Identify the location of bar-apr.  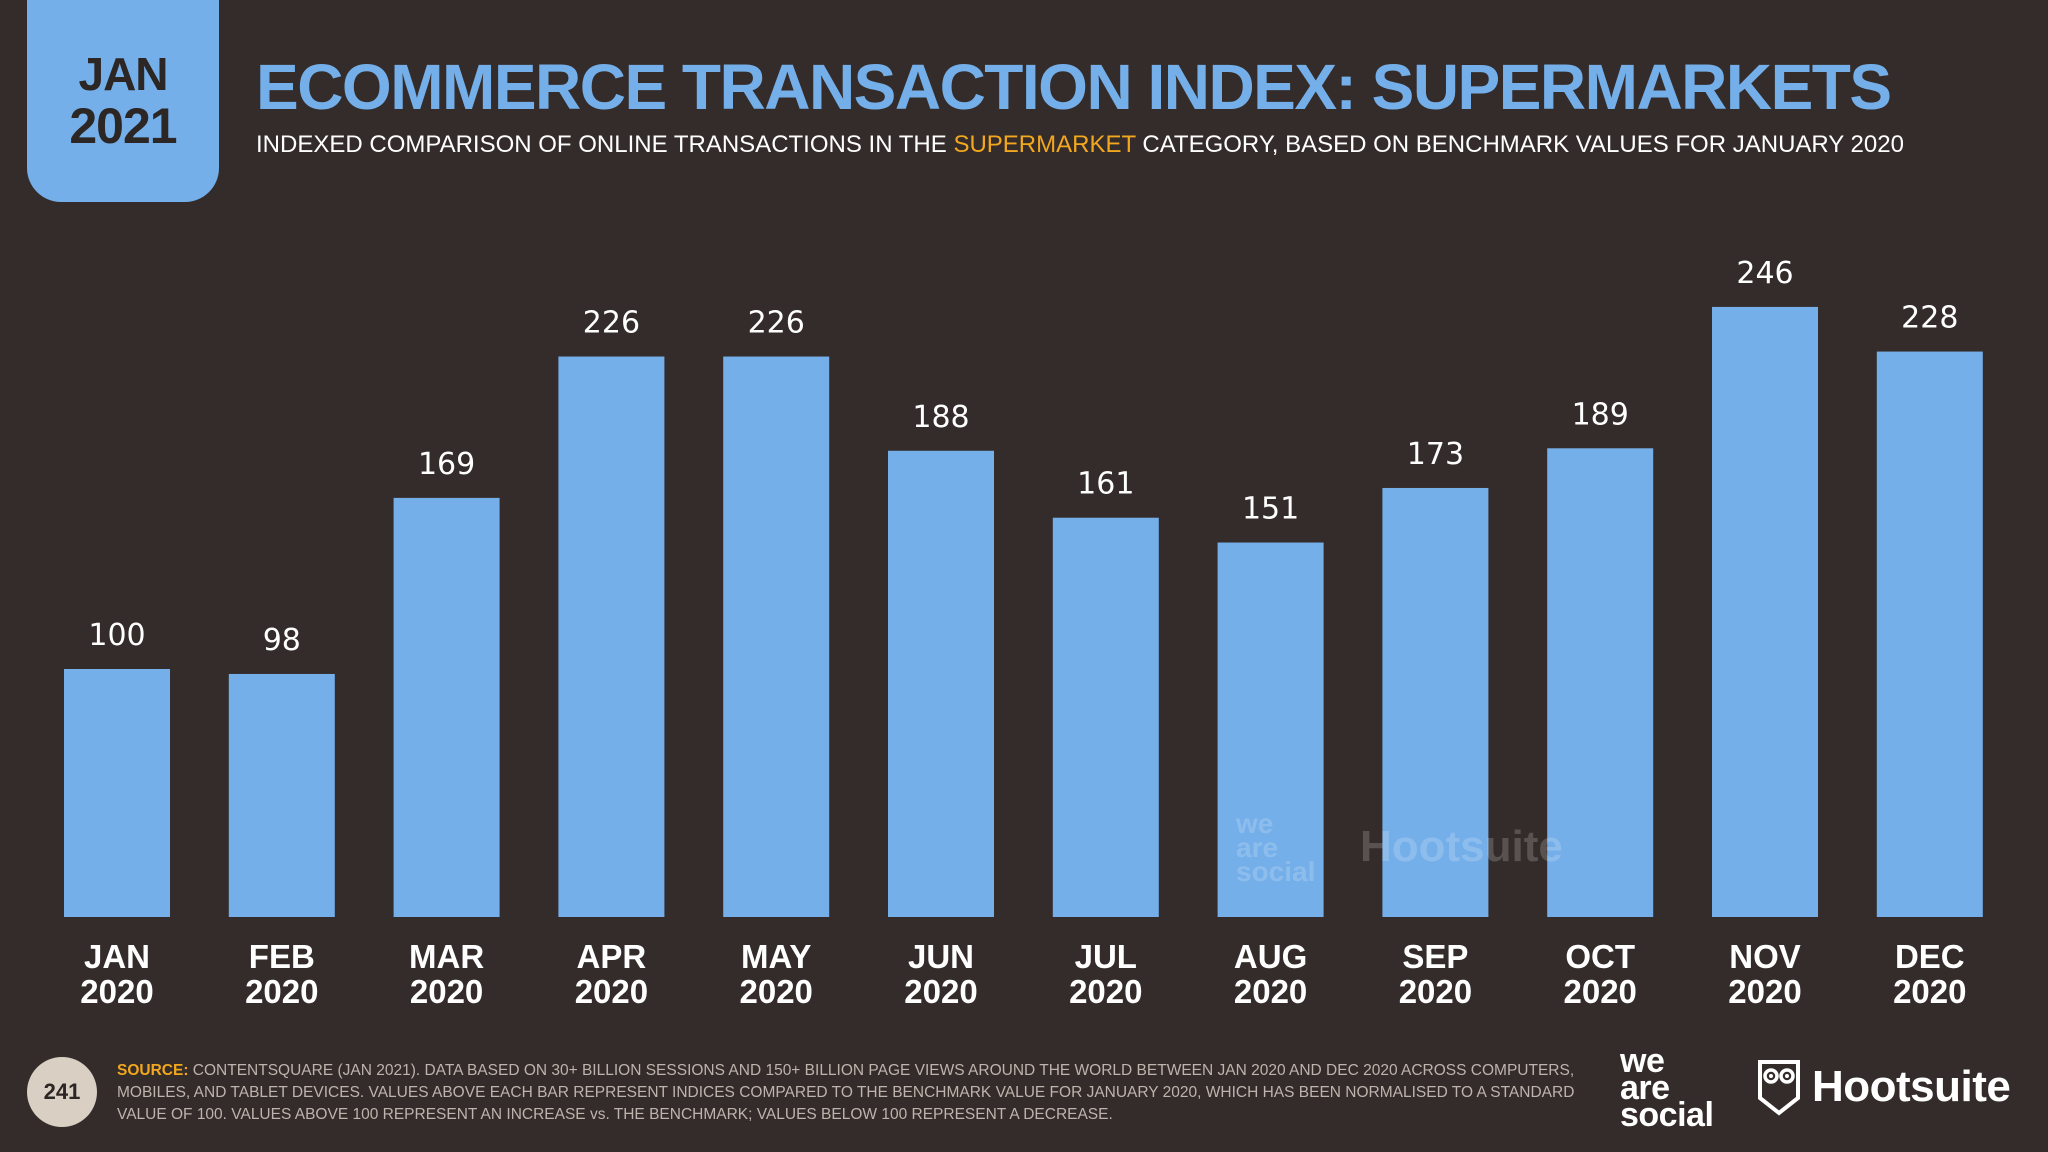
(611, 636).